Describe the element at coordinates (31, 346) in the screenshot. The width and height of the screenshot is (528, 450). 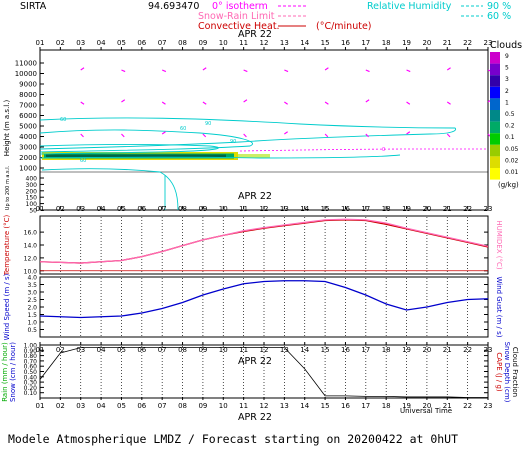
I see `y-tick-label: 1.00` at that location.